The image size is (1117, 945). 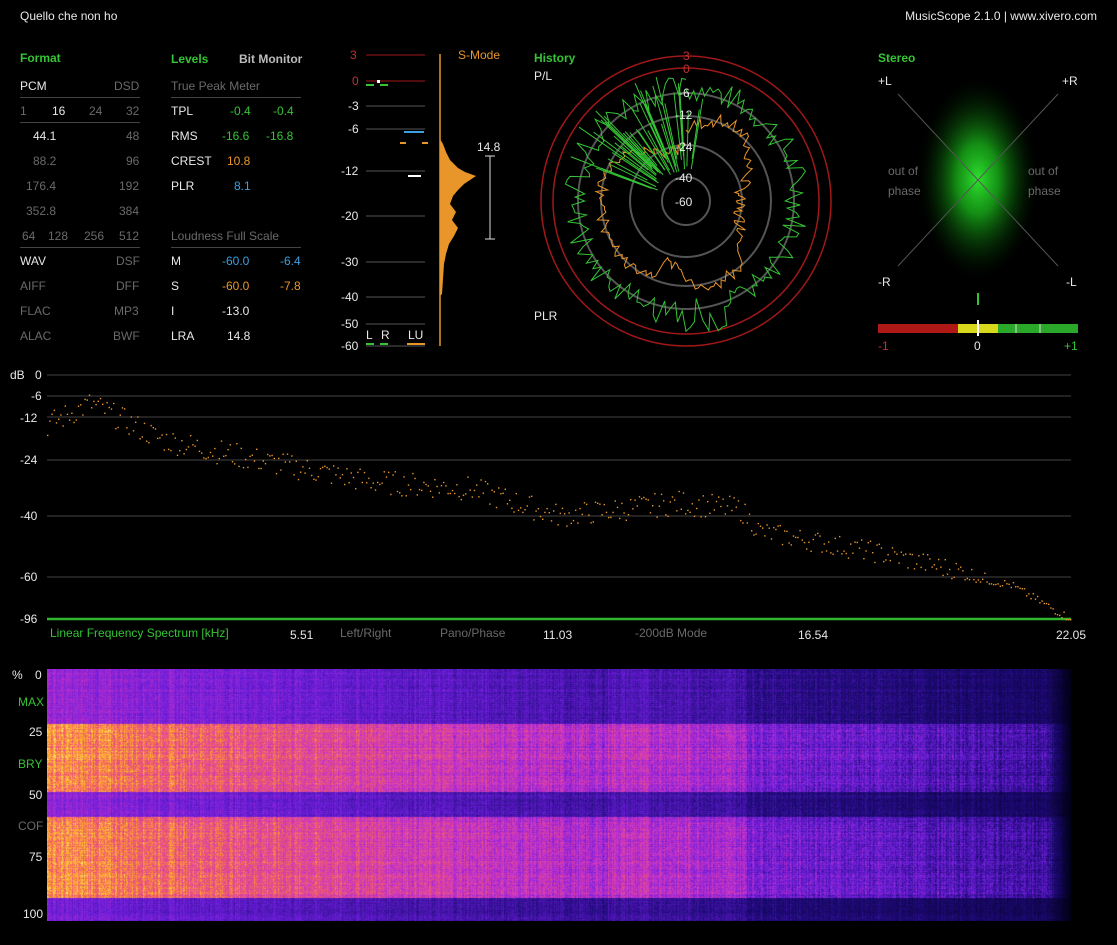 What do you see at coordinates (479, 55) in the screenshot?
I see `s-mode-button: S-Mode` at bounding box center [479, 55].